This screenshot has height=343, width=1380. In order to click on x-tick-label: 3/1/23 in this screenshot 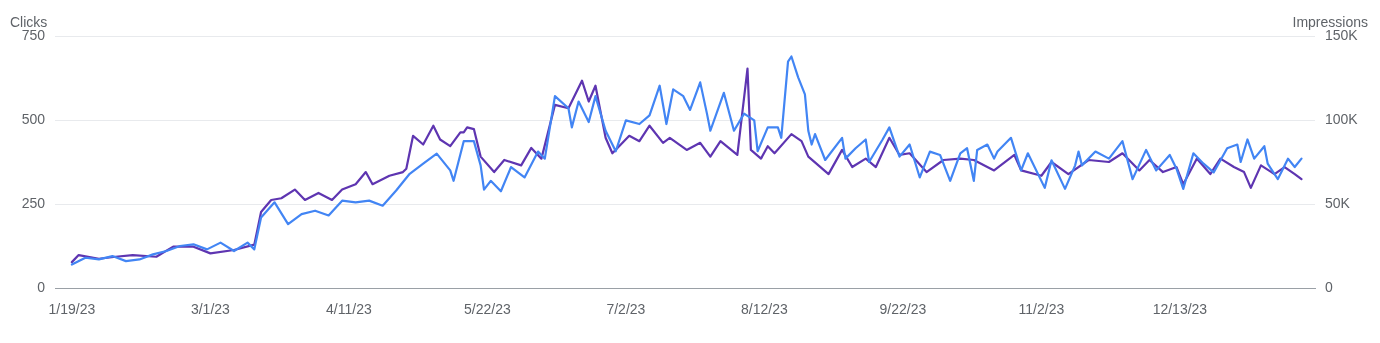, I will do `click(210, 309)`.